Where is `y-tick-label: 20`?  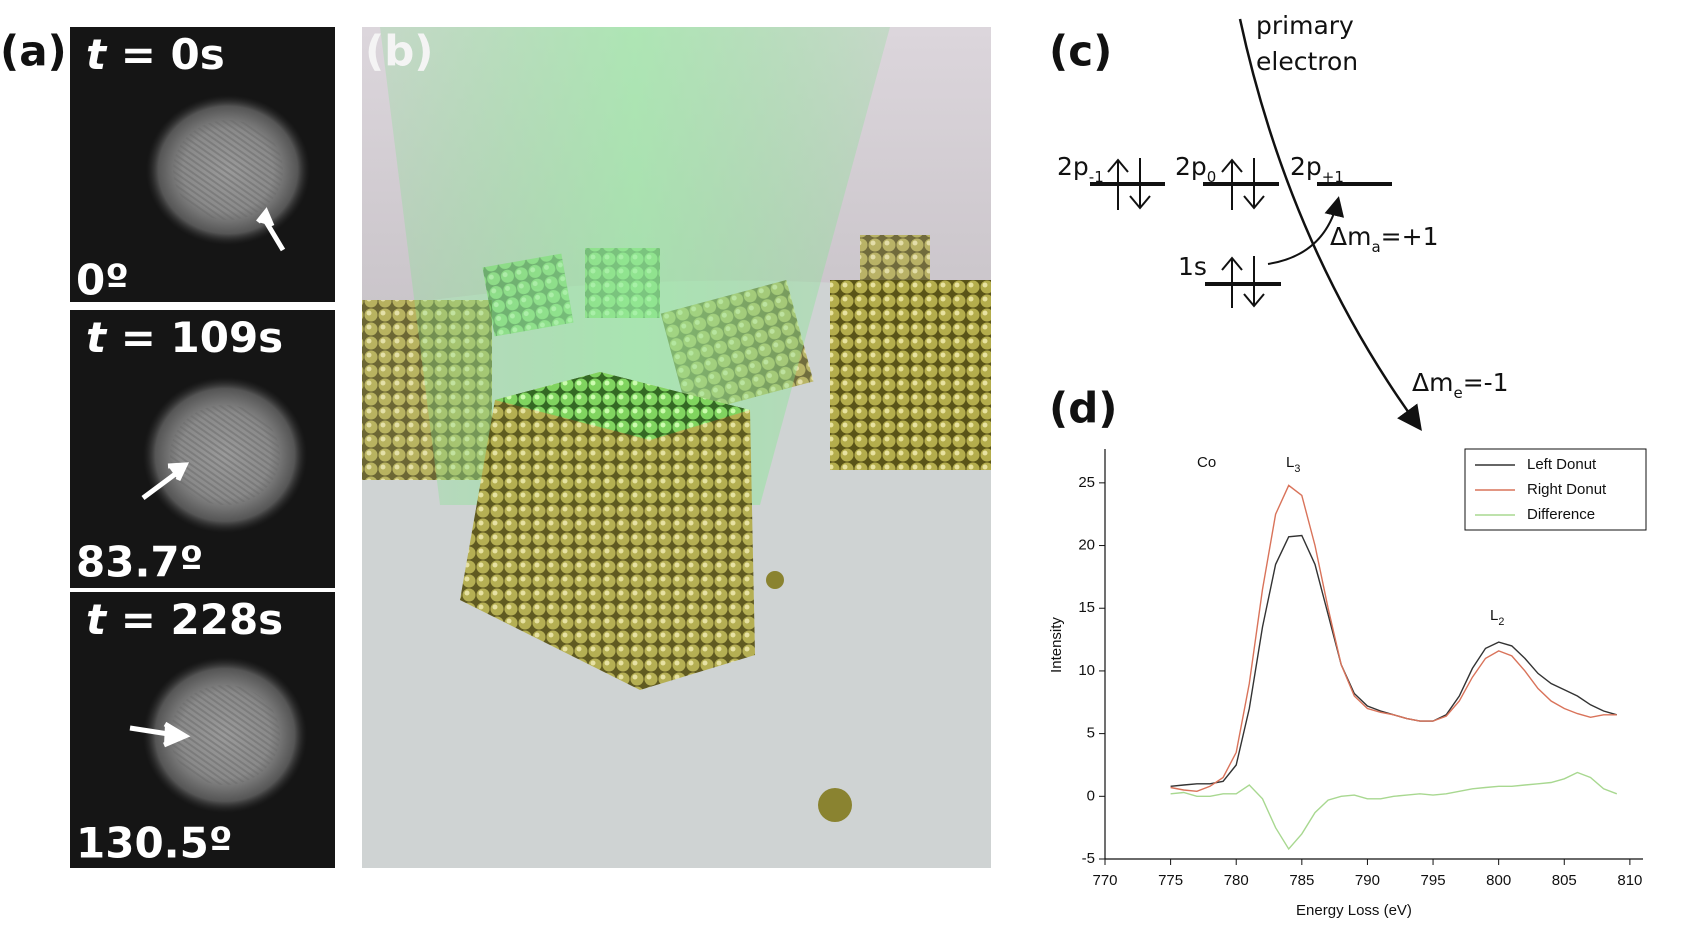 y-tick-label: 20 is located at coordinates (1086, 545).